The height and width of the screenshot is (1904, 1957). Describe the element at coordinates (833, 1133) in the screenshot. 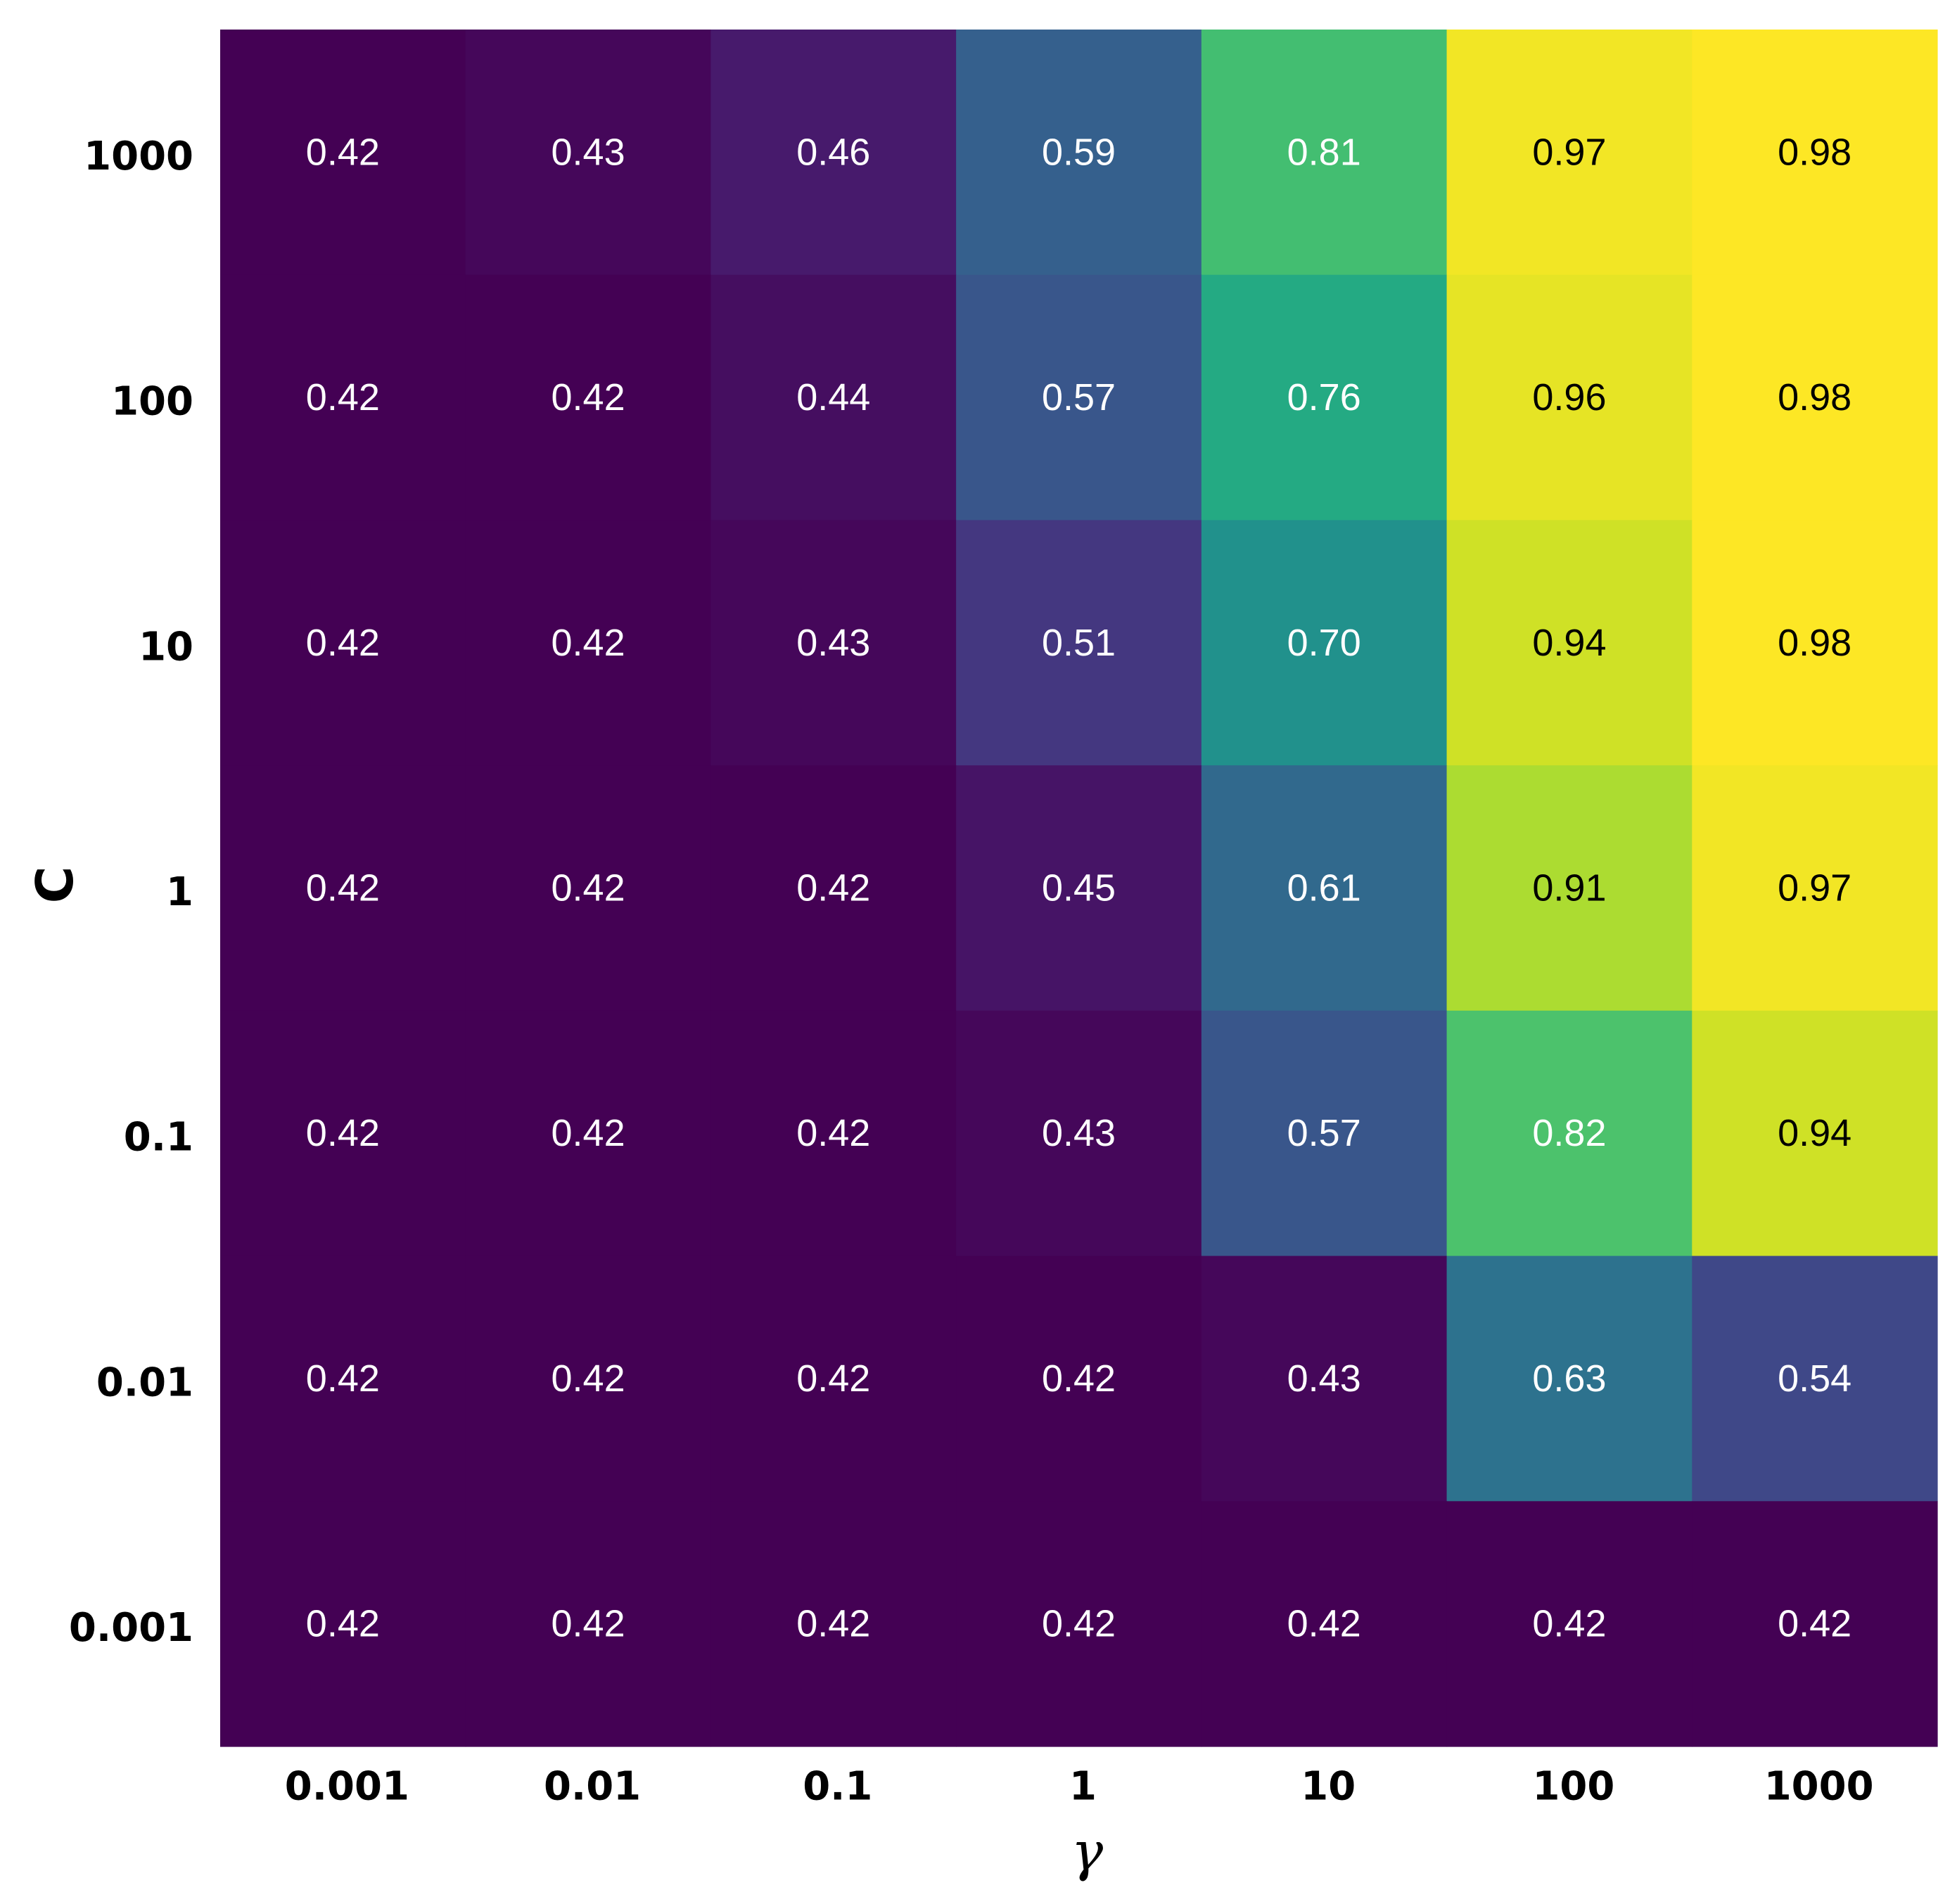

I see `heatmap-cell-r4-c2` at that location.